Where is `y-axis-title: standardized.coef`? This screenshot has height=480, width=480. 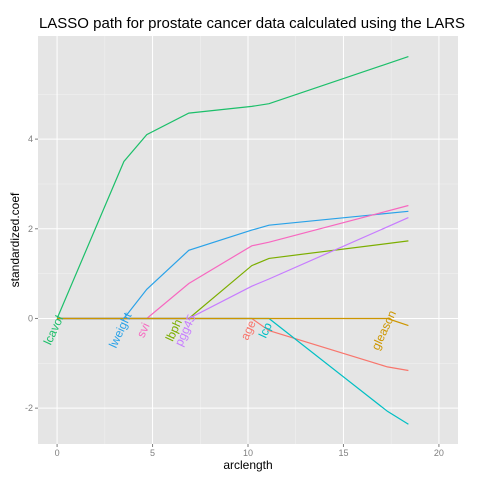
y-axis-title: standardized.coef is located at coordinates (15, 239).